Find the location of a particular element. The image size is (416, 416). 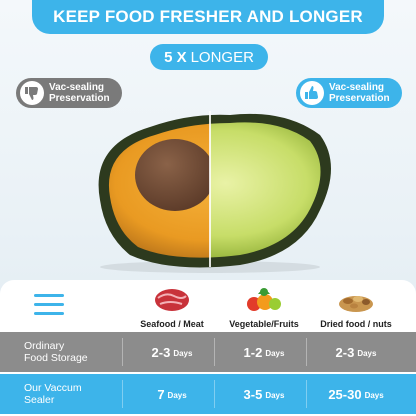

column-header-seafood: Seafood / Meat is located at coordinates (172, 306).